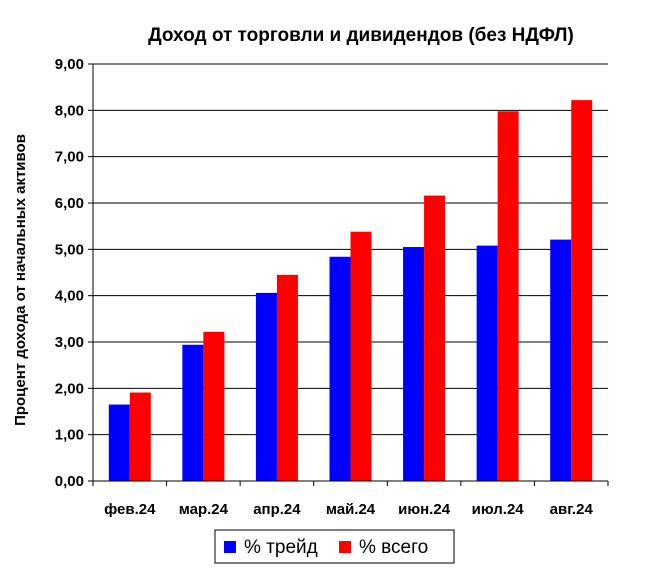 The width and height of the screenshot is (658, 572). I want to click on x-tick-label: авг.24, so click(572, 509).